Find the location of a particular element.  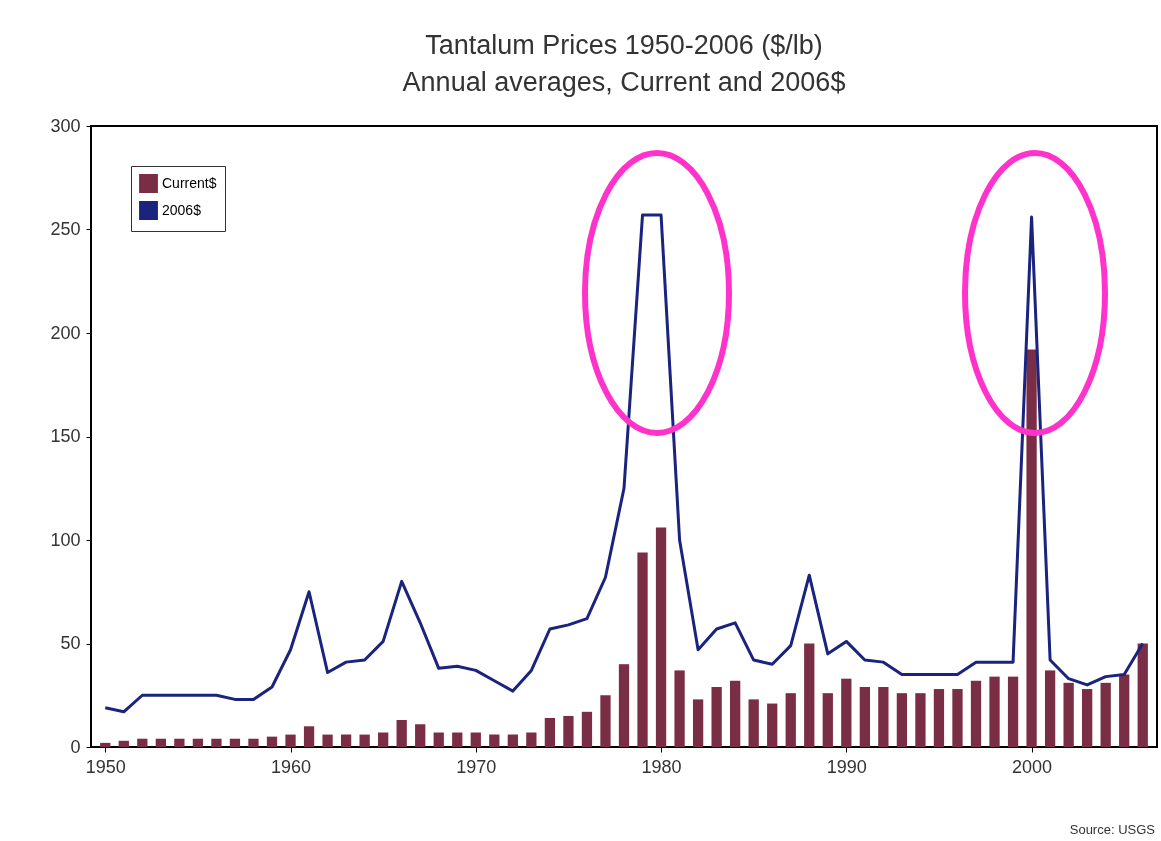

chart-subtitle: Annual averages, Current and 2006$ is located at coordinates (624, 82).